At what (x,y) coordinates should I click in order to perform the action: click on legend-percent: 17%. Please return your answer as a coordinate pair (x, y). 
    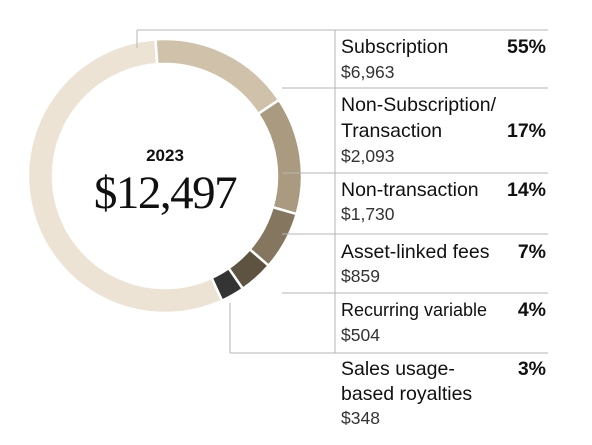
    Looking at the image, I should click on (526, 131).